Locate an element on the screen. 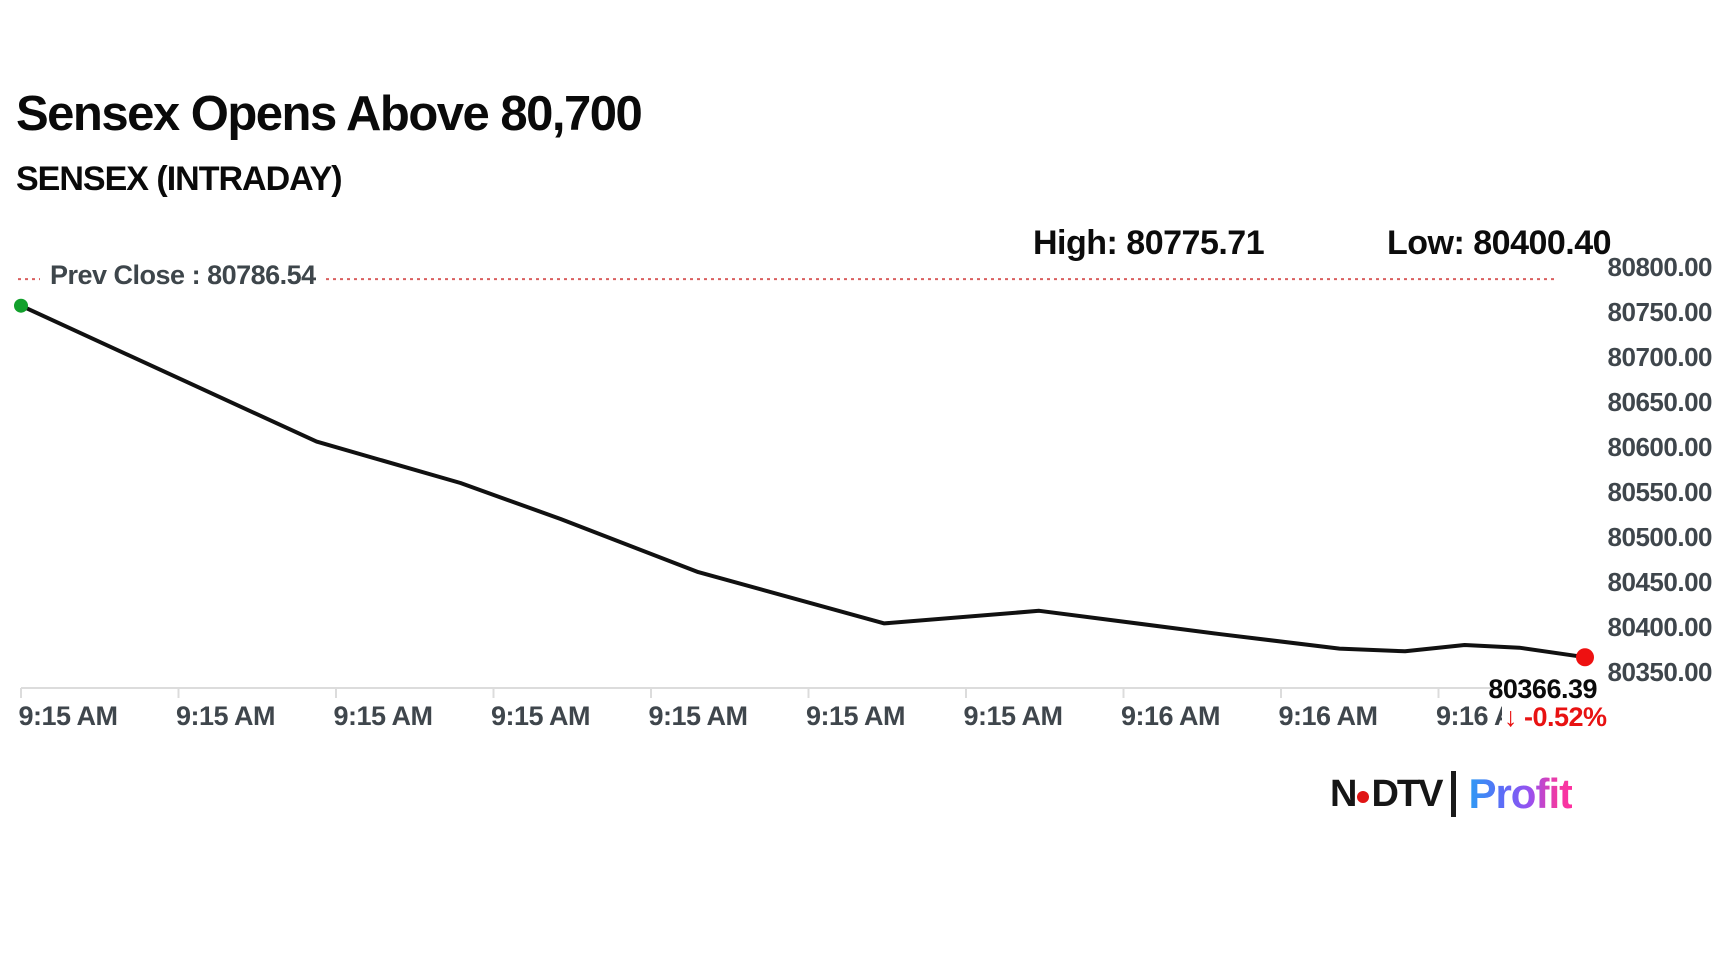 This screenshot has width=1728, height=972. y-axis-tick-label: 80700.00 is located at coordinates (1660, 357).